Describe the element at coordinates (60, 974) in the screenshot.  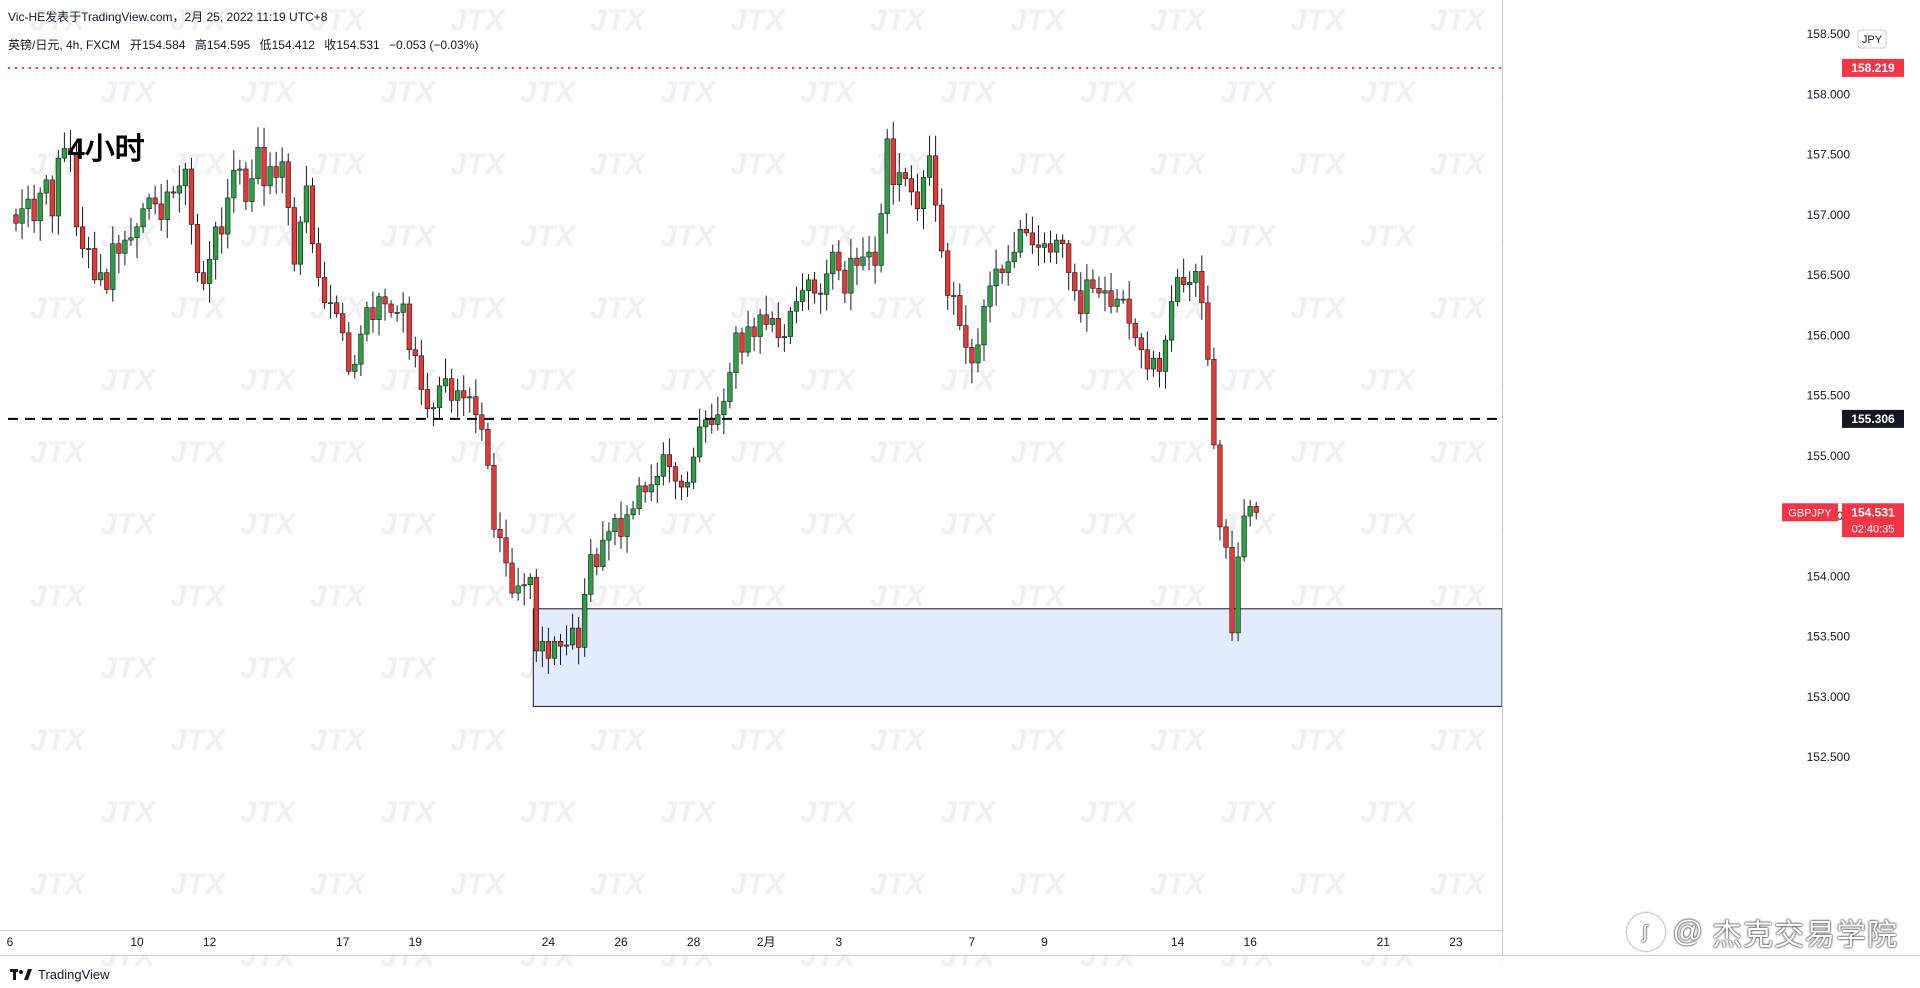
I see `tradingview-logo: TradingView` at that location.